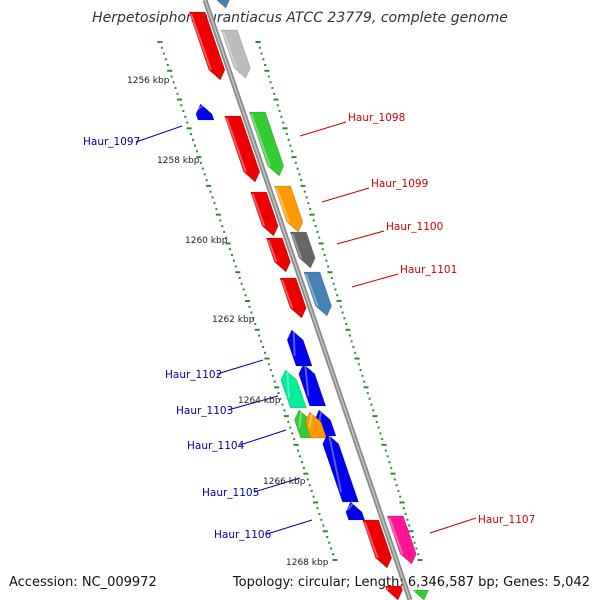  What do you see at coordinates (233, 320) in the screenshot?
I see `kbp-tick-label: 1262 kbp` at bounding box center [233, 320].